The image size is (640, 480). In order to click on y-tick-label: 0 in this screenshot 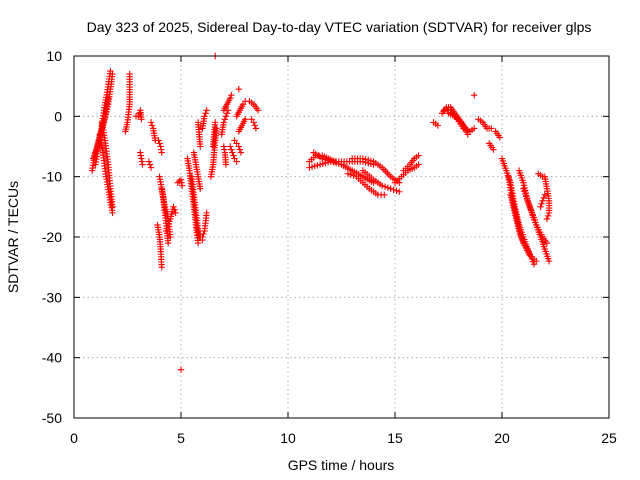, I will do `click(58, 116)`.